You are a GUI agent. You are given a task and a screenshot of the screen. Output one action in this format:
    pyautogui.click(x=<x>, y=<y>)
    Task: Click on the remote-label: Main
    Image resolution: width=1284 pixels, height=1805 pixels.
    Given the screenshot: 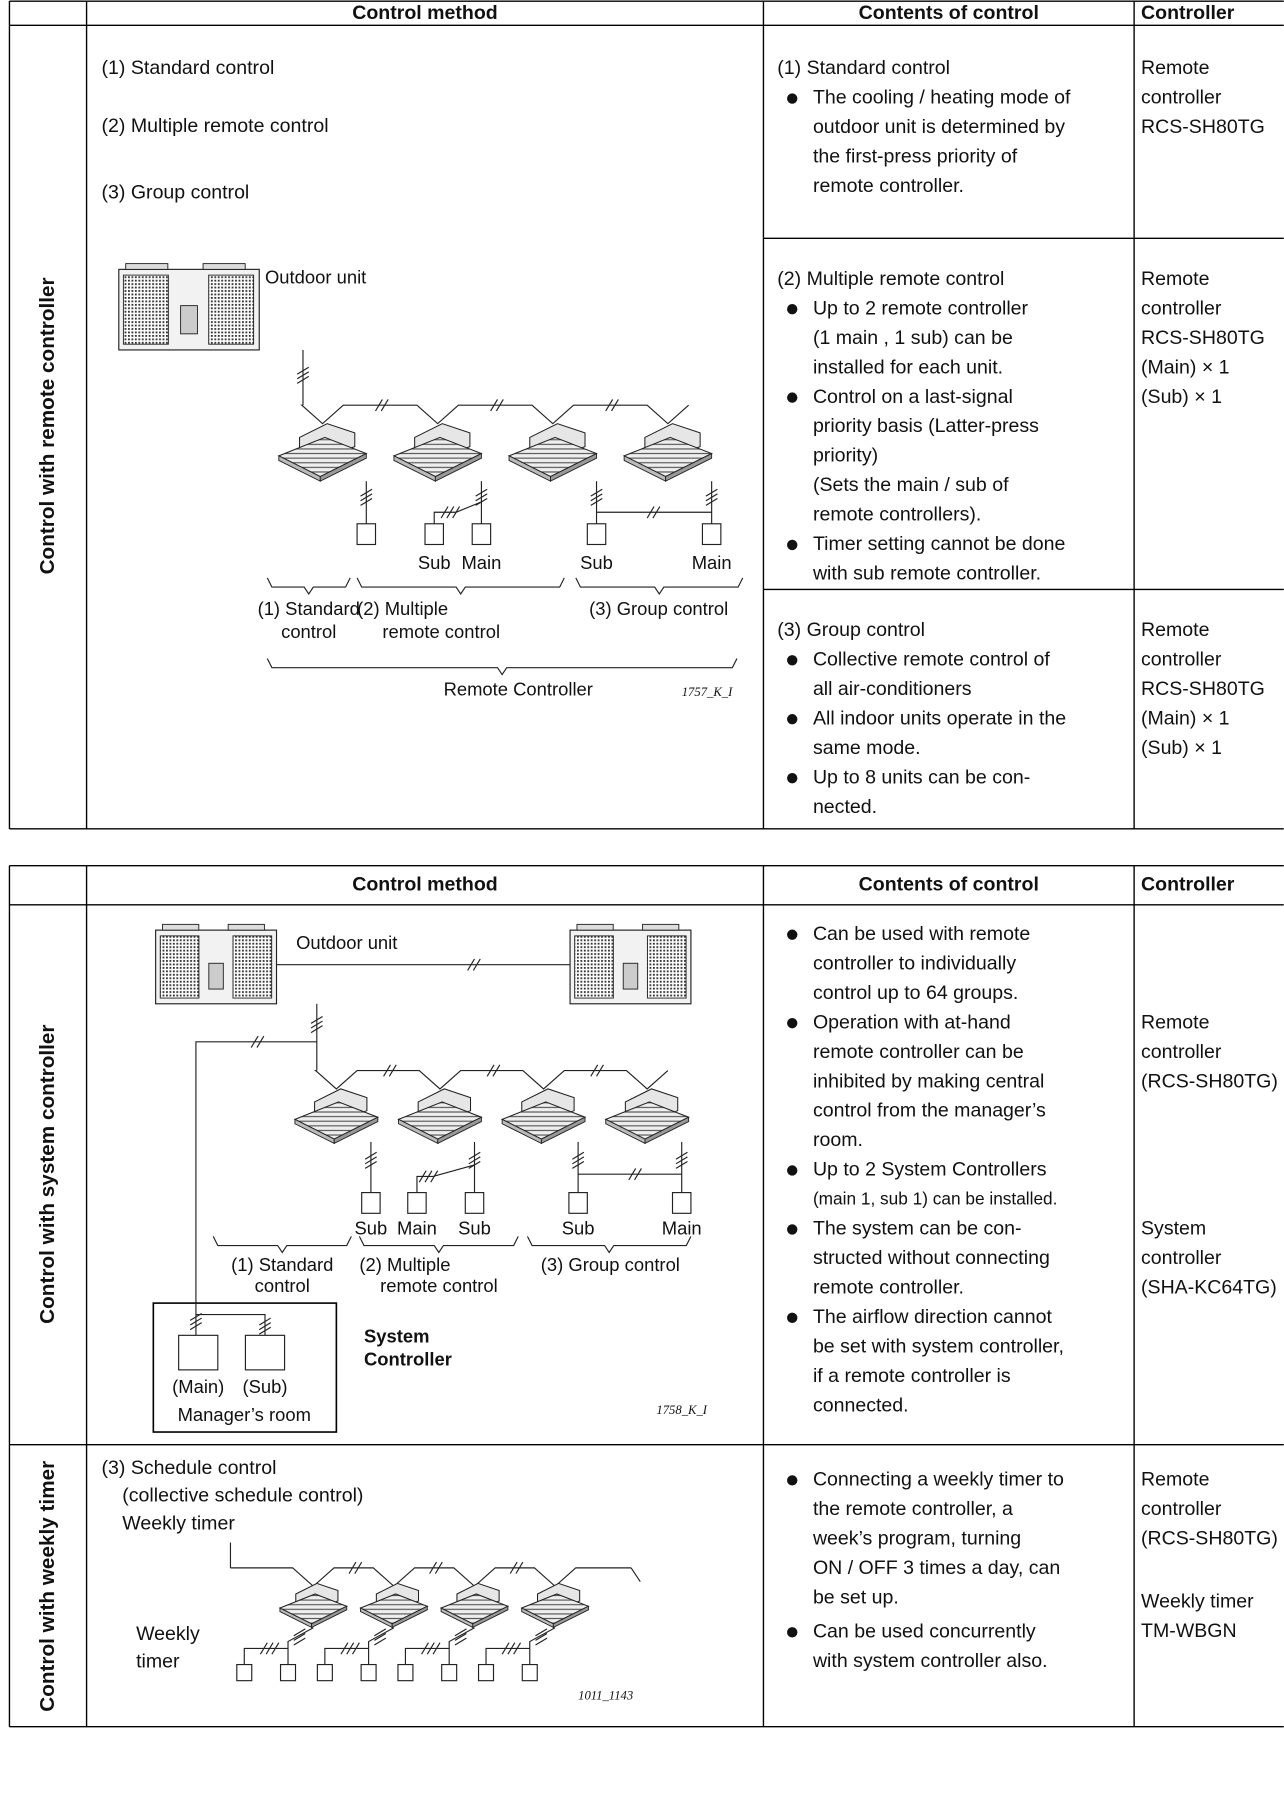 What is the action you would take?
    pyautogui.click(x=481, y=562)
    